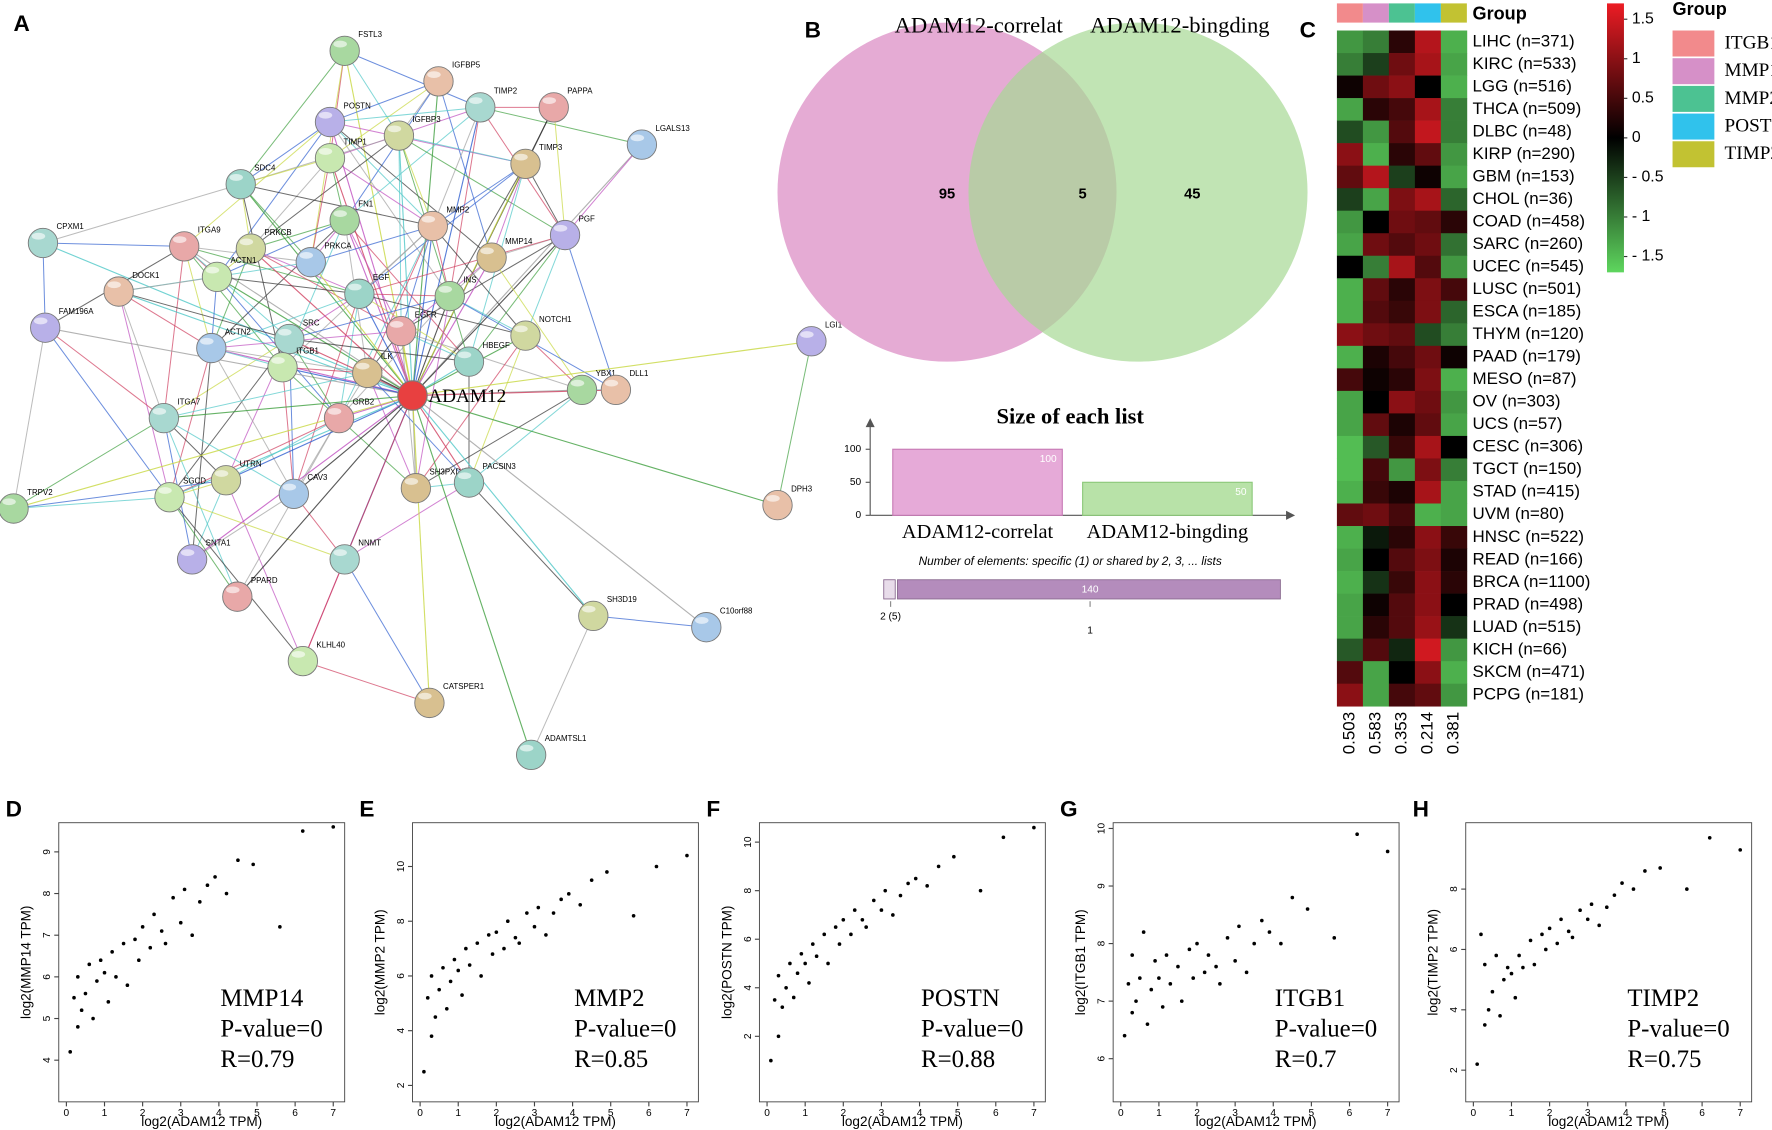 The height and width of the screenshot is (1130, 1772). What do you see at coordinates (1748, 126) in the screenshot?
I see `legend-label: POSTN` at bounding box center [1748, 126].